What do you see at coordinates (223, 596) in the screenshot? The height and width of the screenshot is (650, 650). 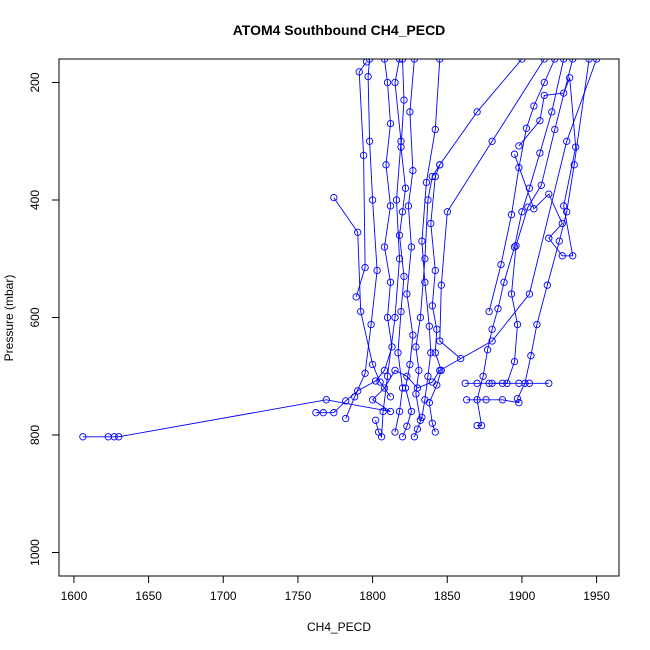 I see `x-tick-label: 1700` at bounding box center [223, 596].